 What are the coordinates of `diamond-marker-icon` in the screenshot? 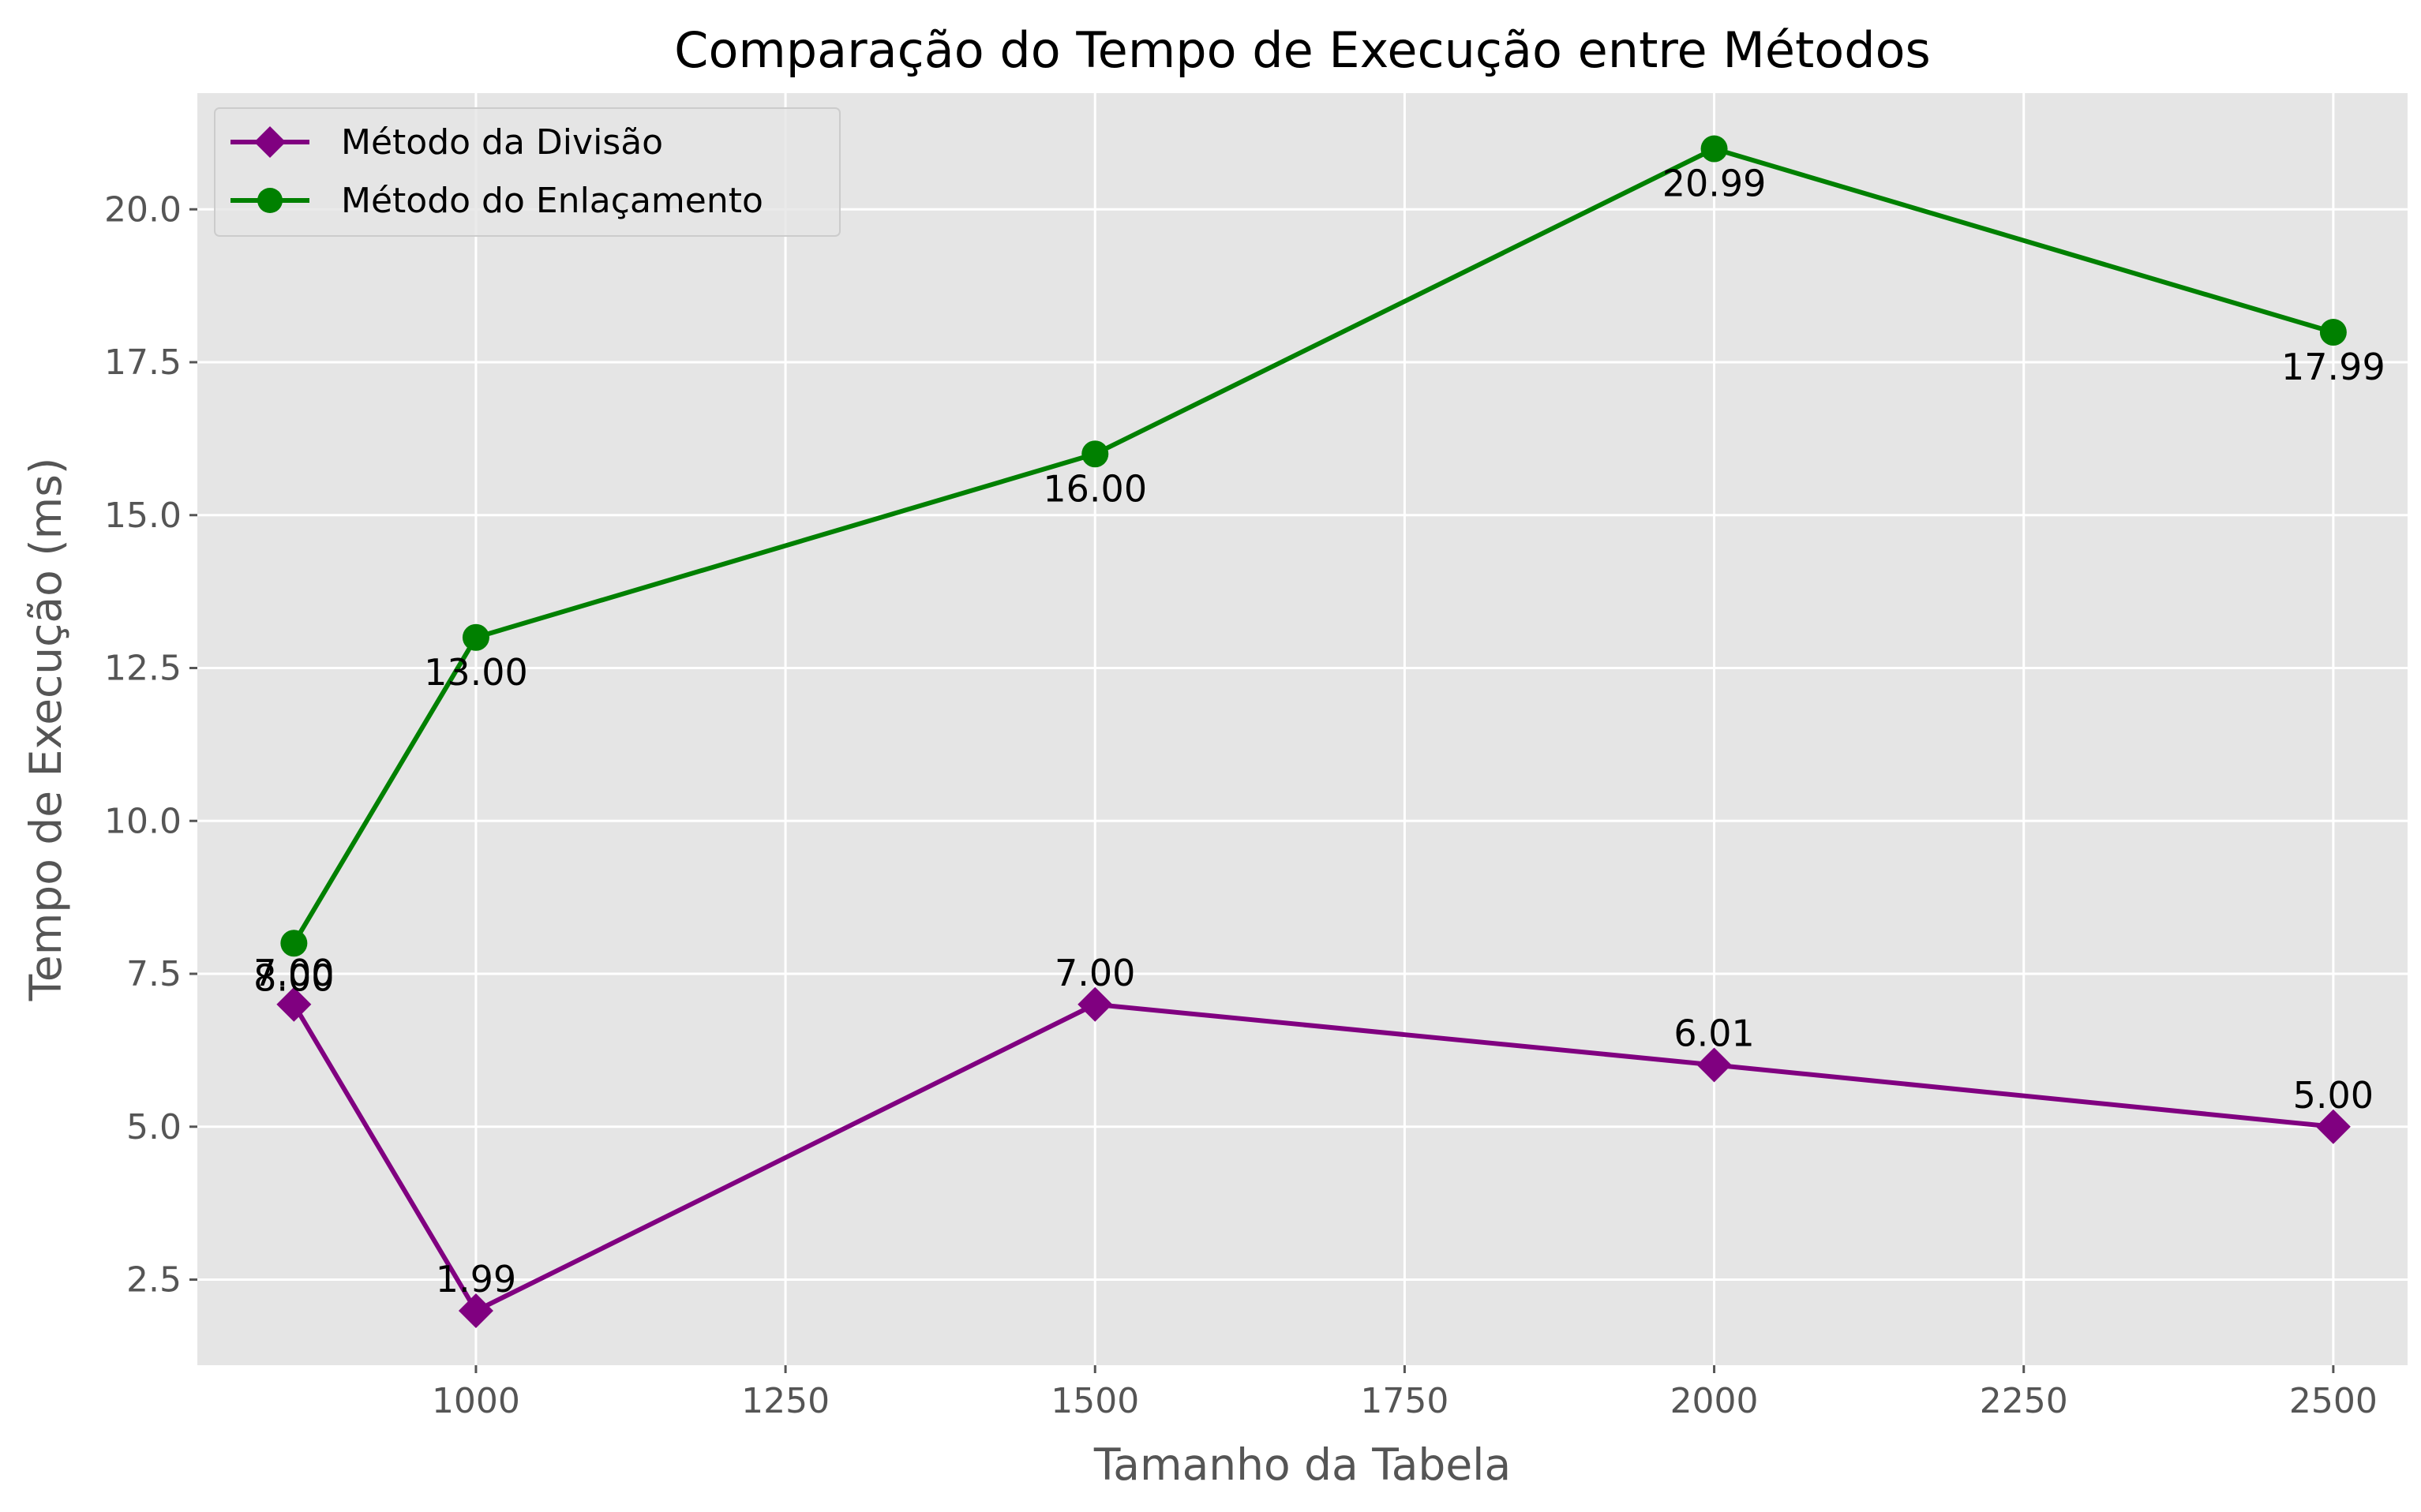 It's located at (270, 142).